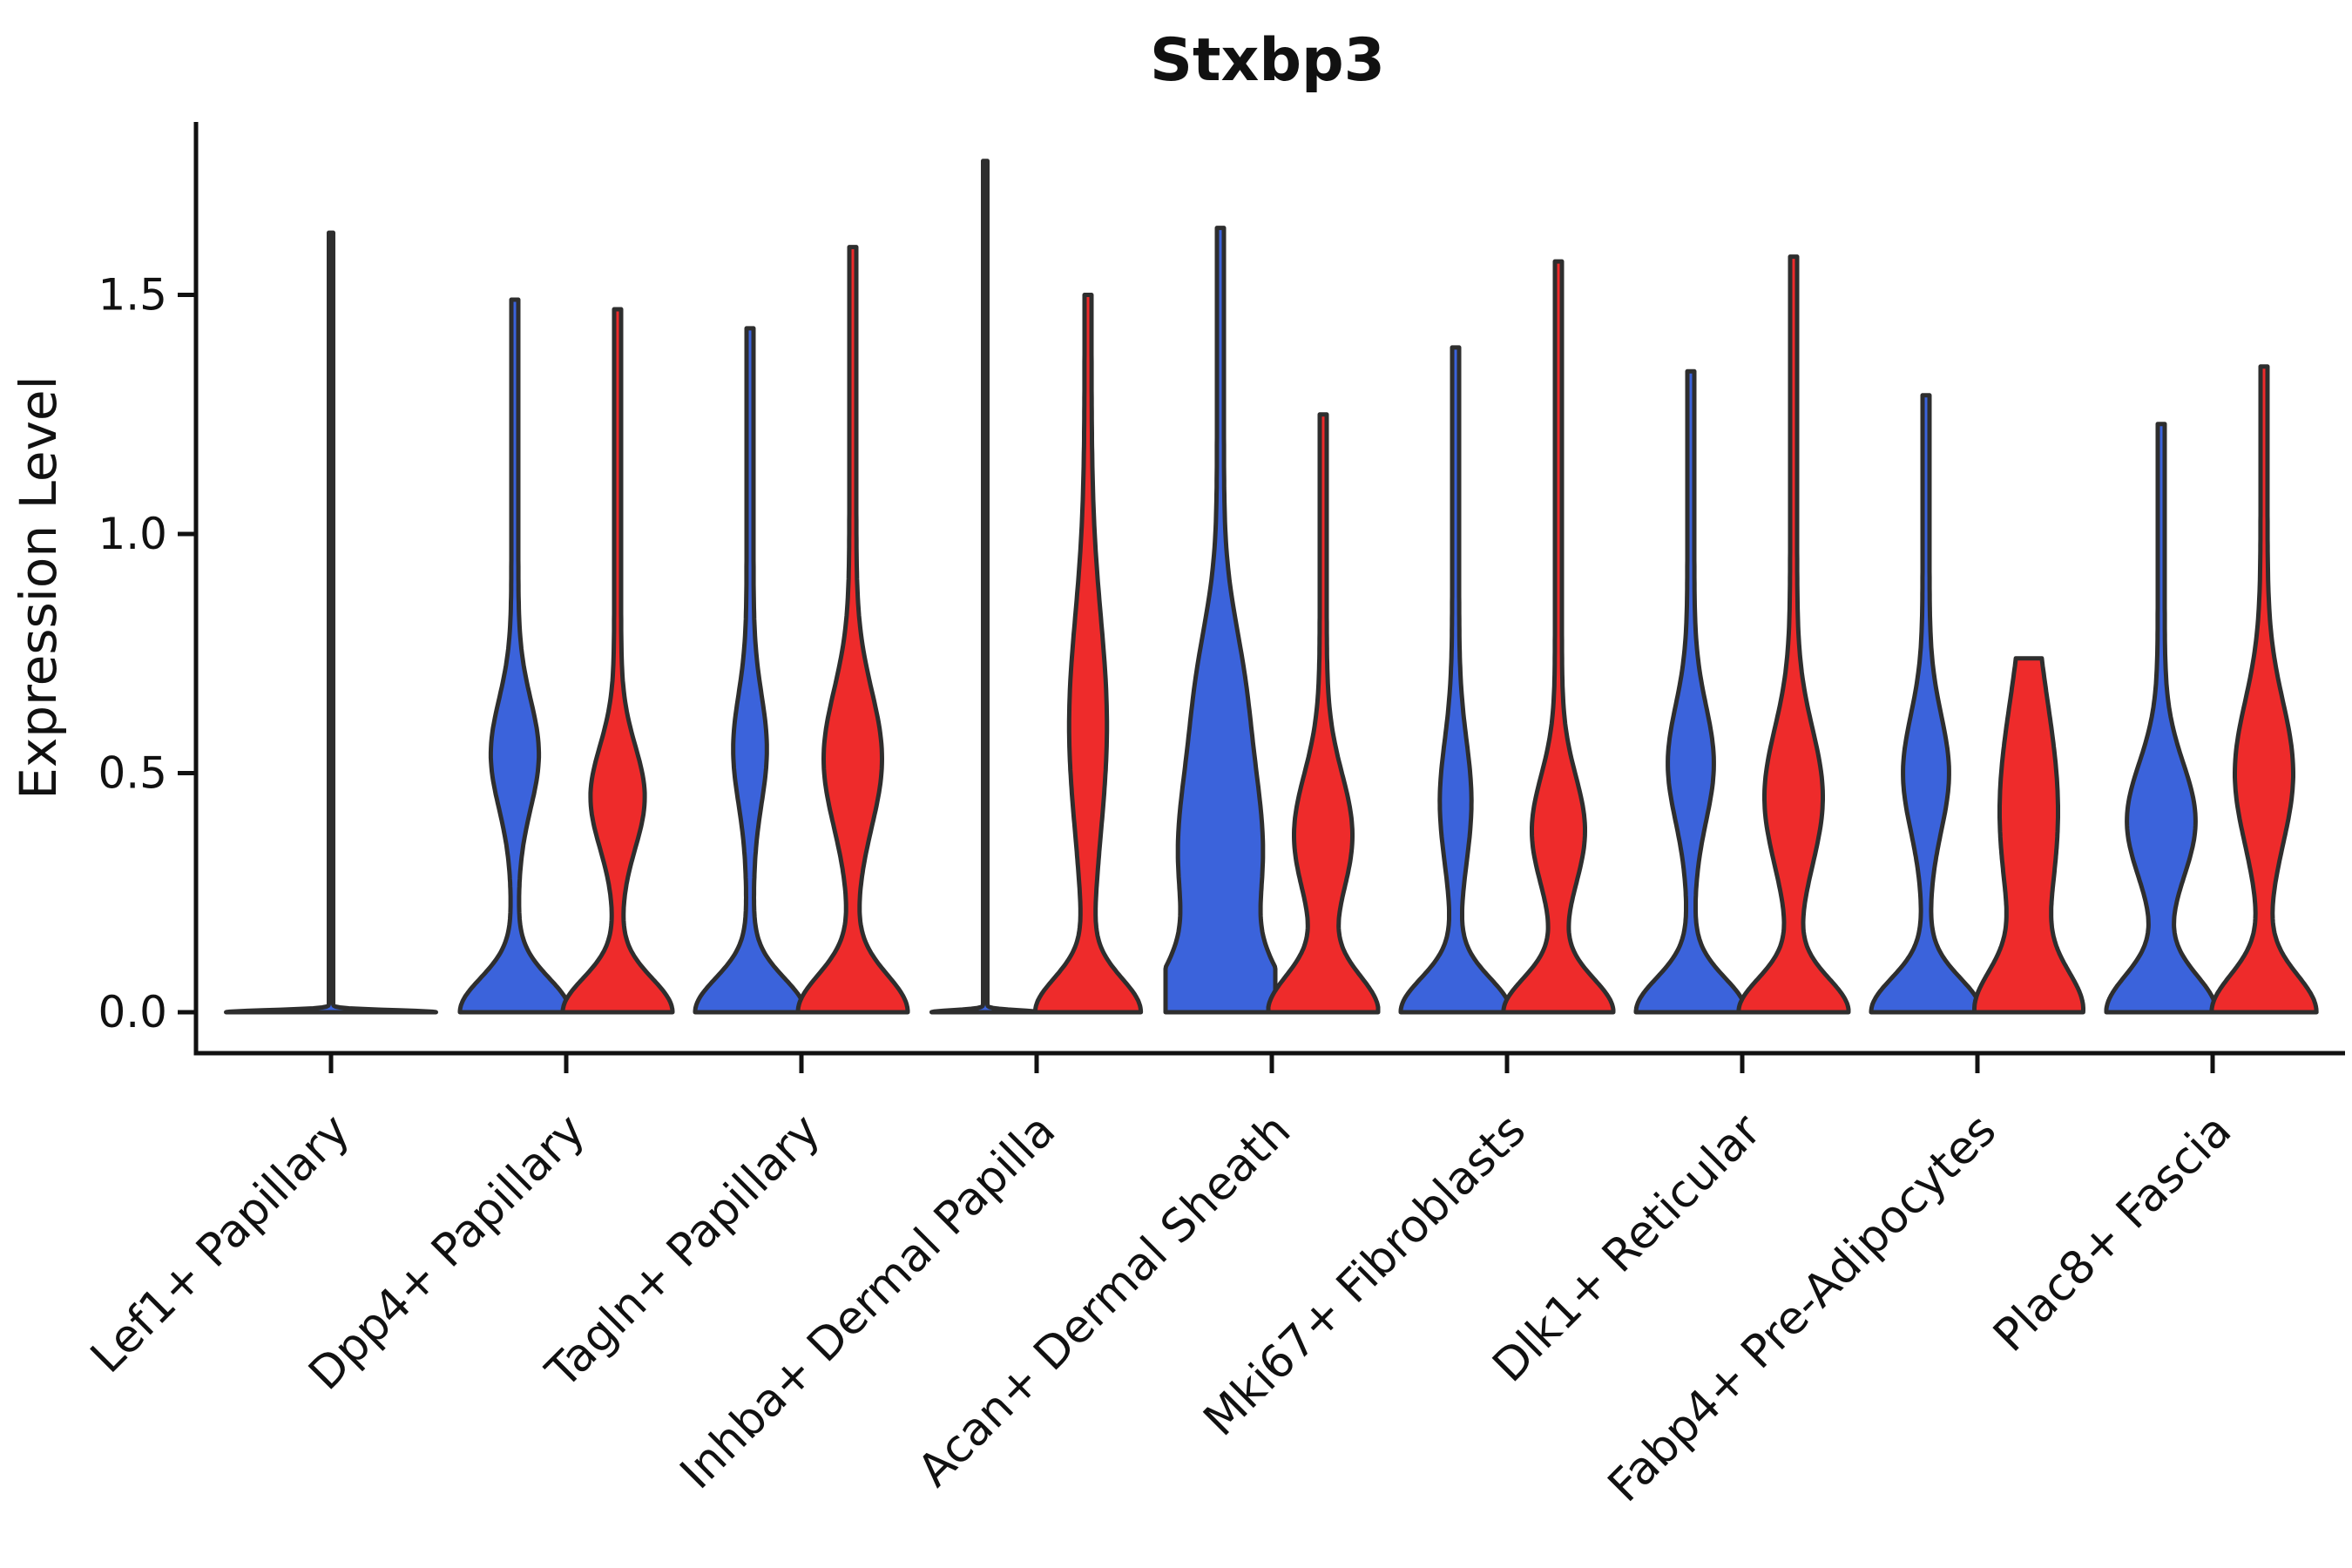 This screenshot has width=2352, height=1568. I want to click on violin-plac8-fascia-red, so click(2264, 689).